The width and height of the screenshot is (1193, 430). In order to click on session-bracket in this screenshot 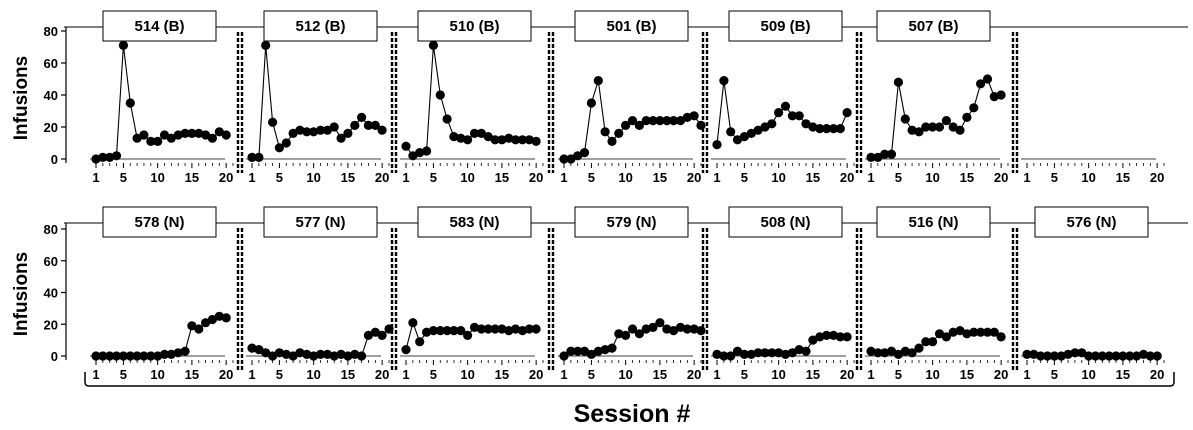, I will do `click(629, 379)`.